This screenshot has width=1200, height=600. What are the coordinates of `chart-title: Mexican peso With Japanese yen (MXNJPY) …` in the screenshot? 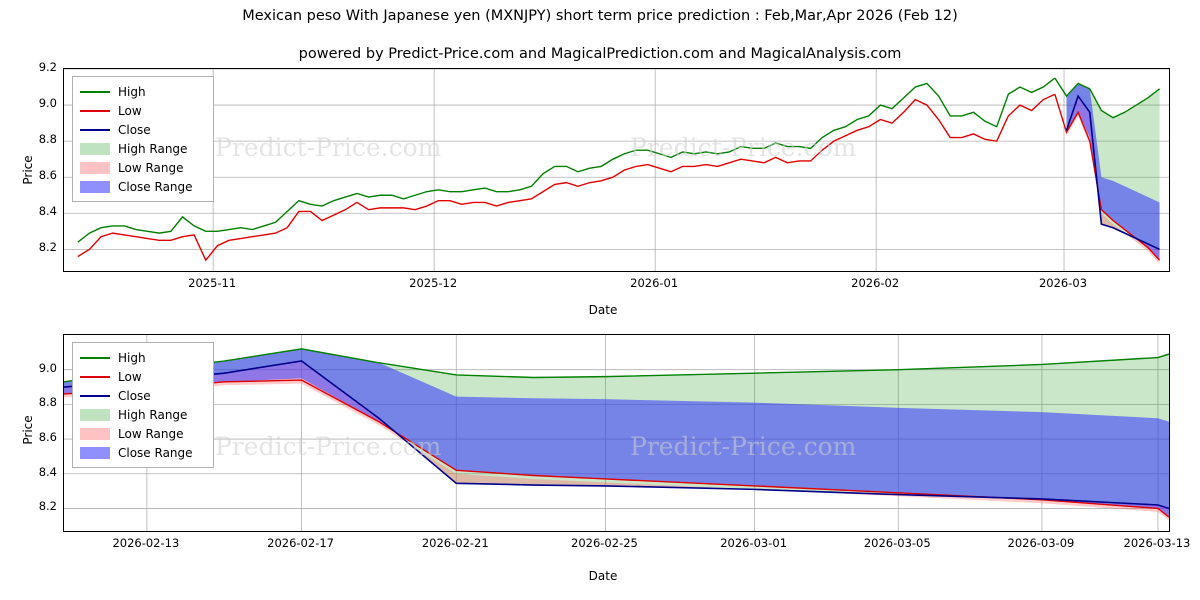 It's located at (600, 16).